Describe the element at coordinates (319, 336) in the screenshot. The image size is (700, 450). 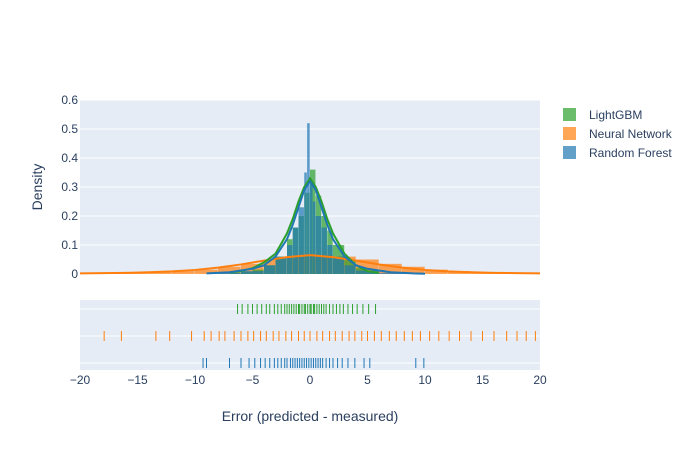
I see `rug-marks` at that location.